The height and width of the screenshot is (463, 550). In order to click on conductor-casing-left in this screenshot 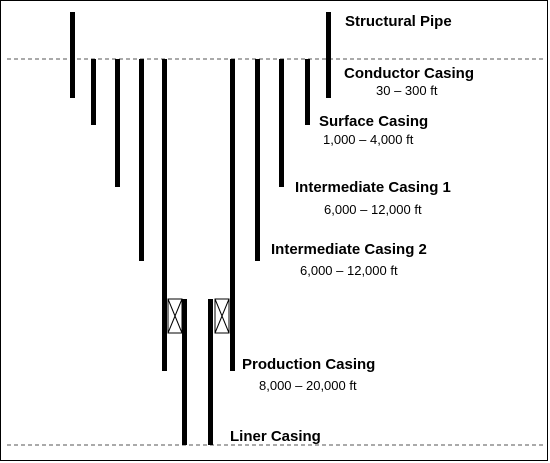, I will do `click(93, 92)`.